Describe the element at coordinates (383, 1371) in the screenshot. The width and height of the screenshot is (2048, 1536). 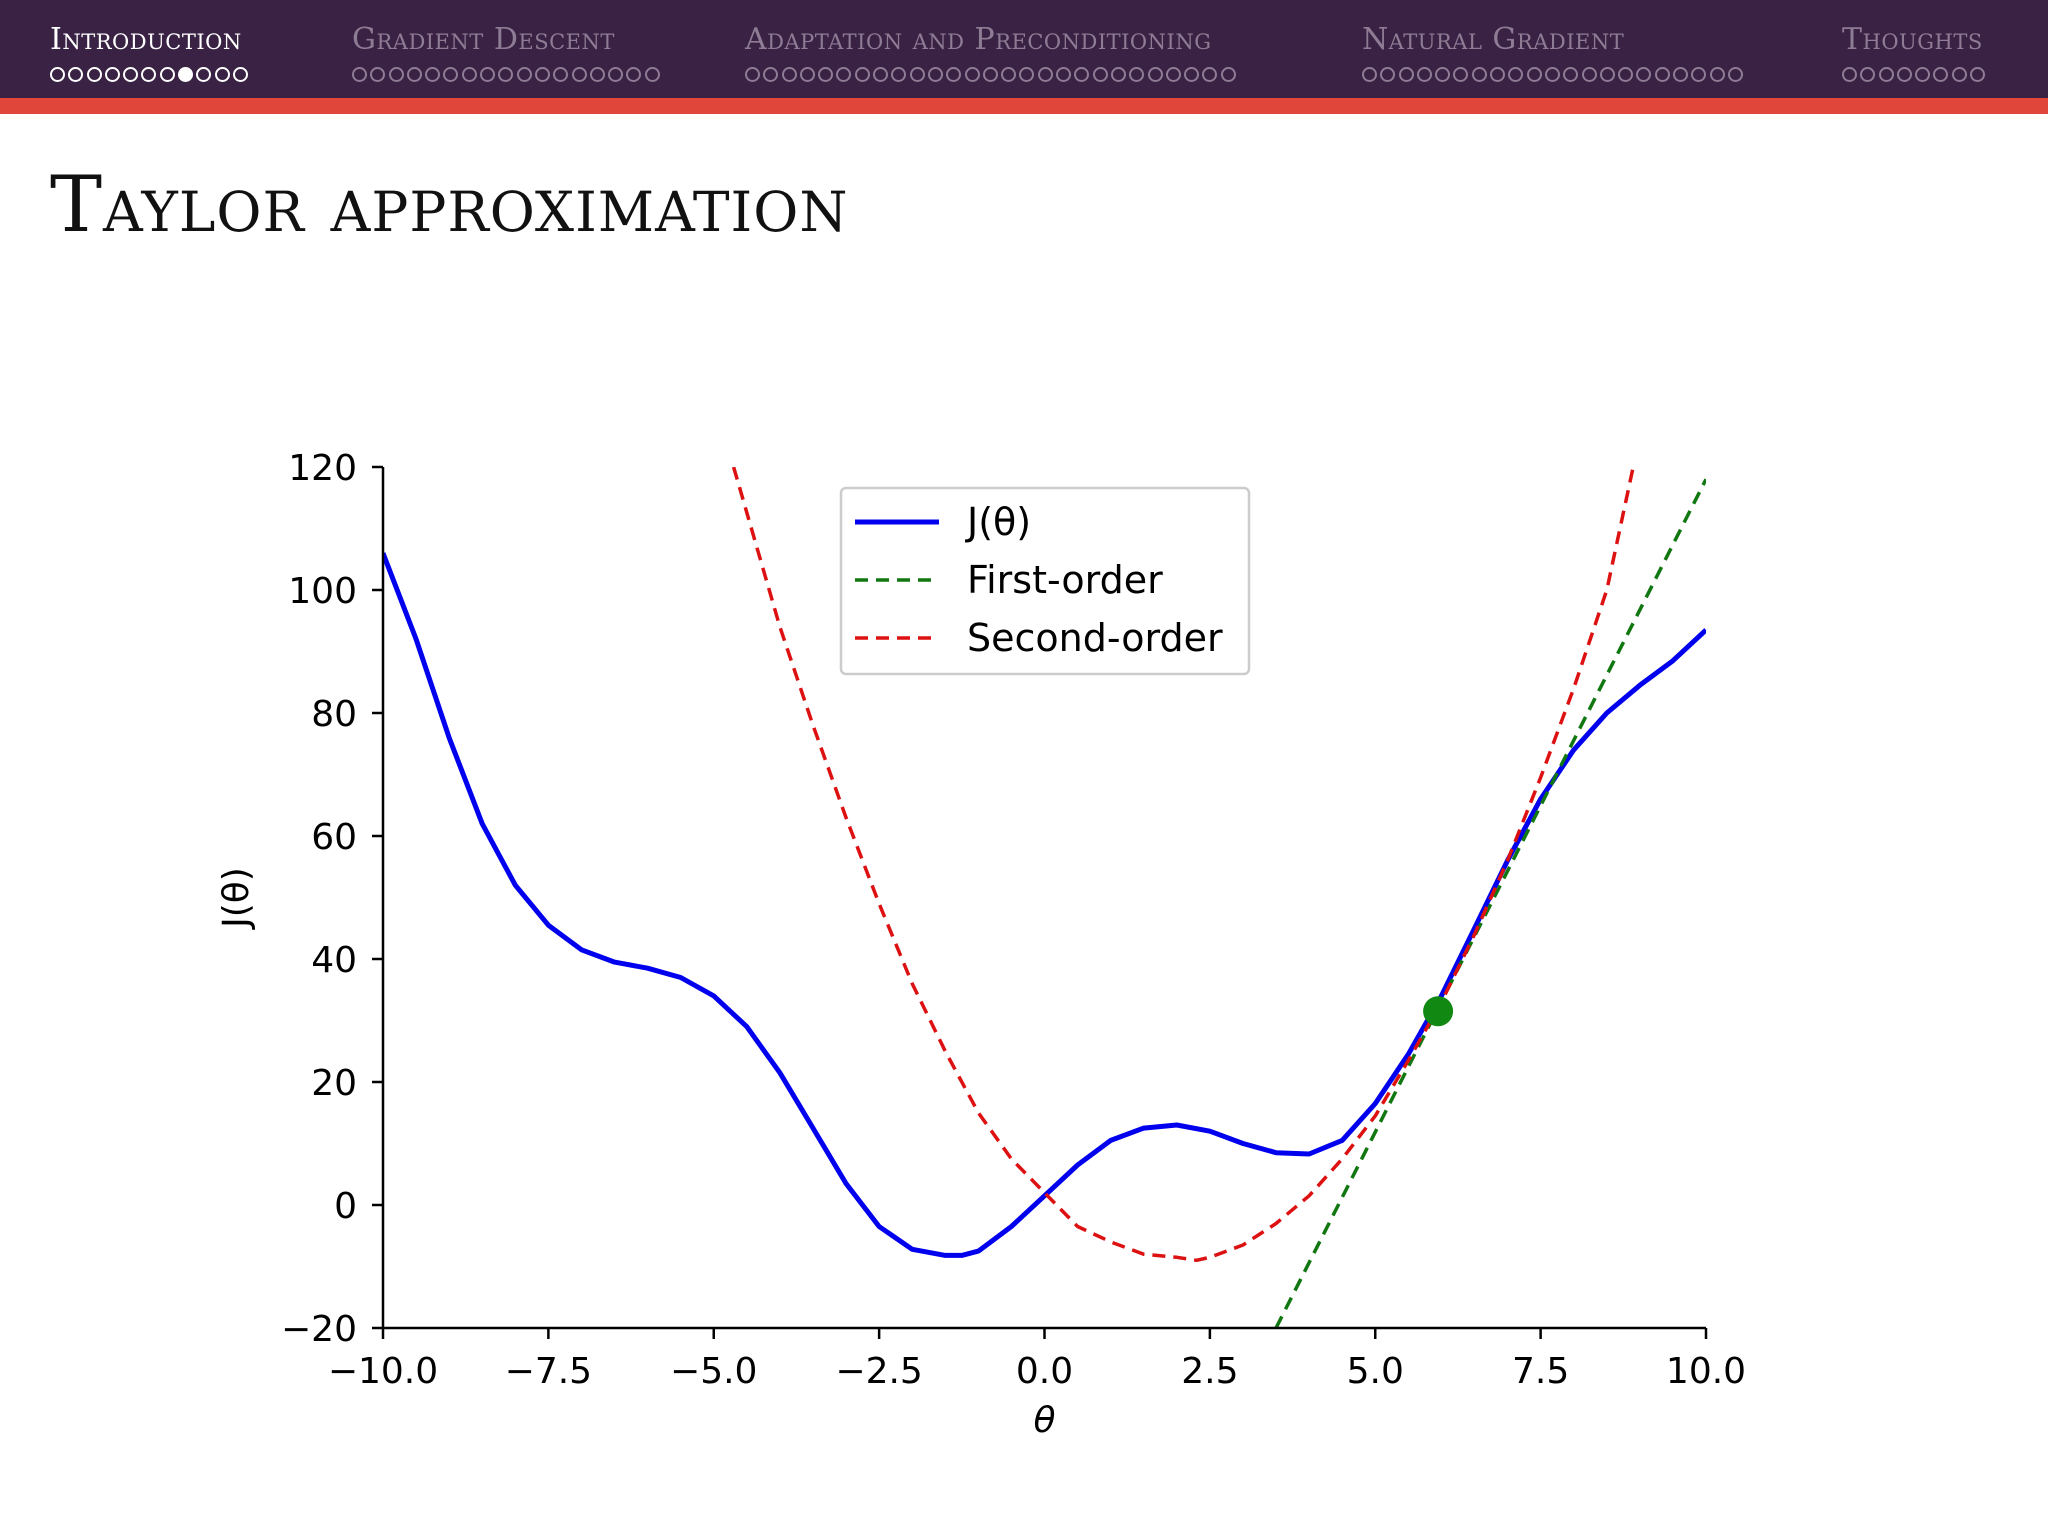
I see `x-tick-label: −10.0` at that location.